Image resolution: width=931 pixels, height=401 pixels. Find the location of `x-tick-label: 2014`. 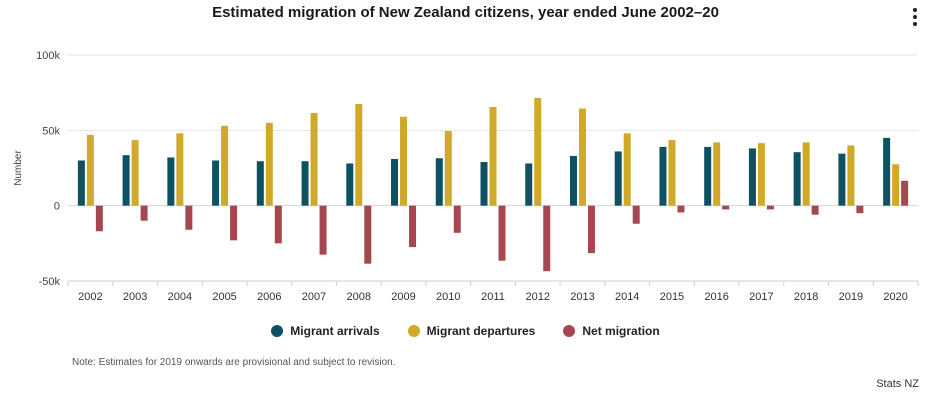

x-tick-label: 2014 is located at coordinates (627, 297).